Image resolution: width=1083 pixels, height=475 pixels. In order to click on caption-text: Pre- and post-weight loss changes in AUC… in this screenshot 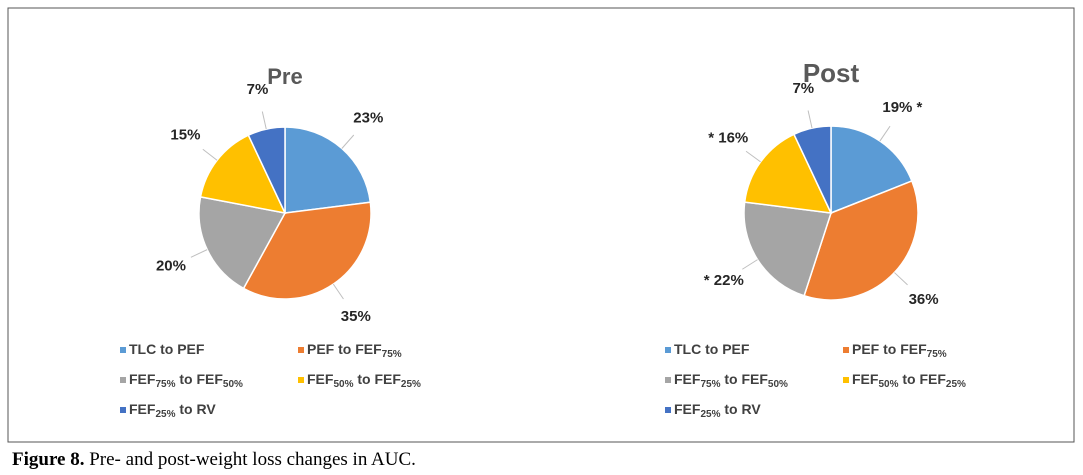, I will do `click(252, 459)`.